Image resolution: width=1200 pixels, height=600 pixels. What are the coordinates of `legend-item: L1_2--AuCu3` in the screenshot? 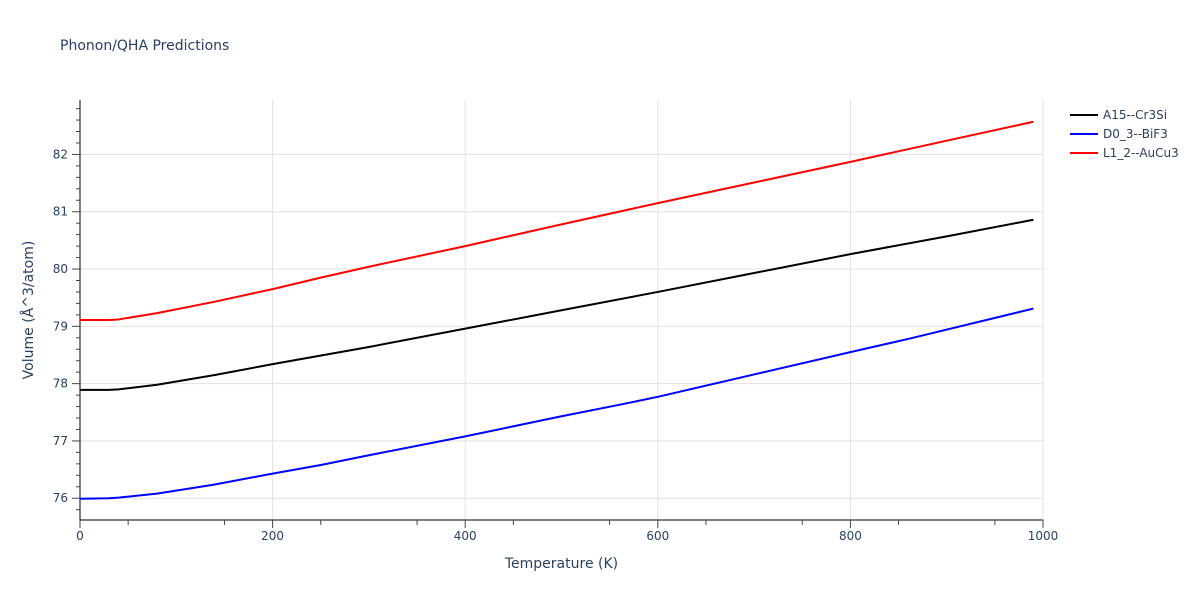 It's located at (1124, 153).